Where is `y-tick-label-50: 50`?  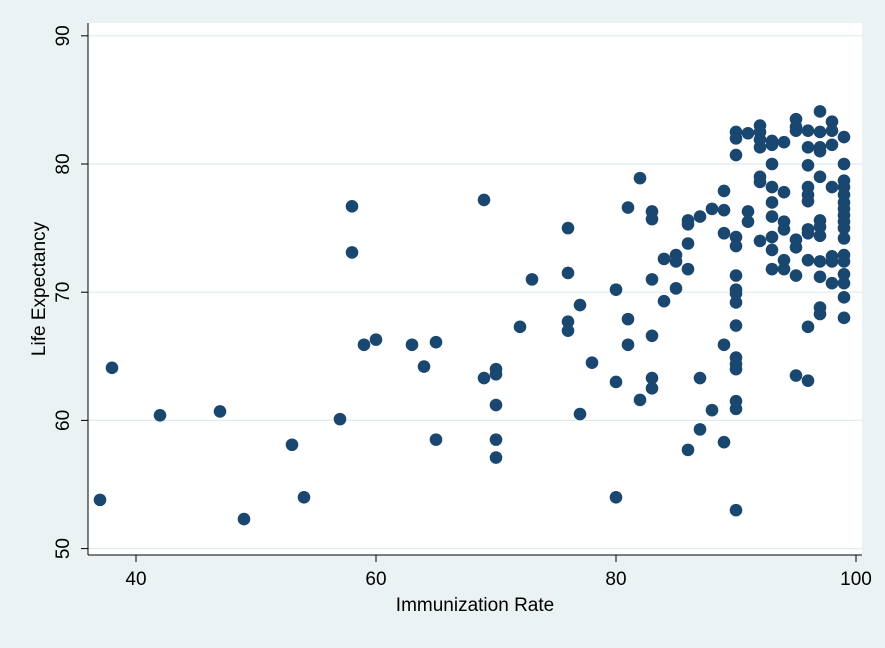
y-tick-label-50: 50 is located at coordinates (63, 548).